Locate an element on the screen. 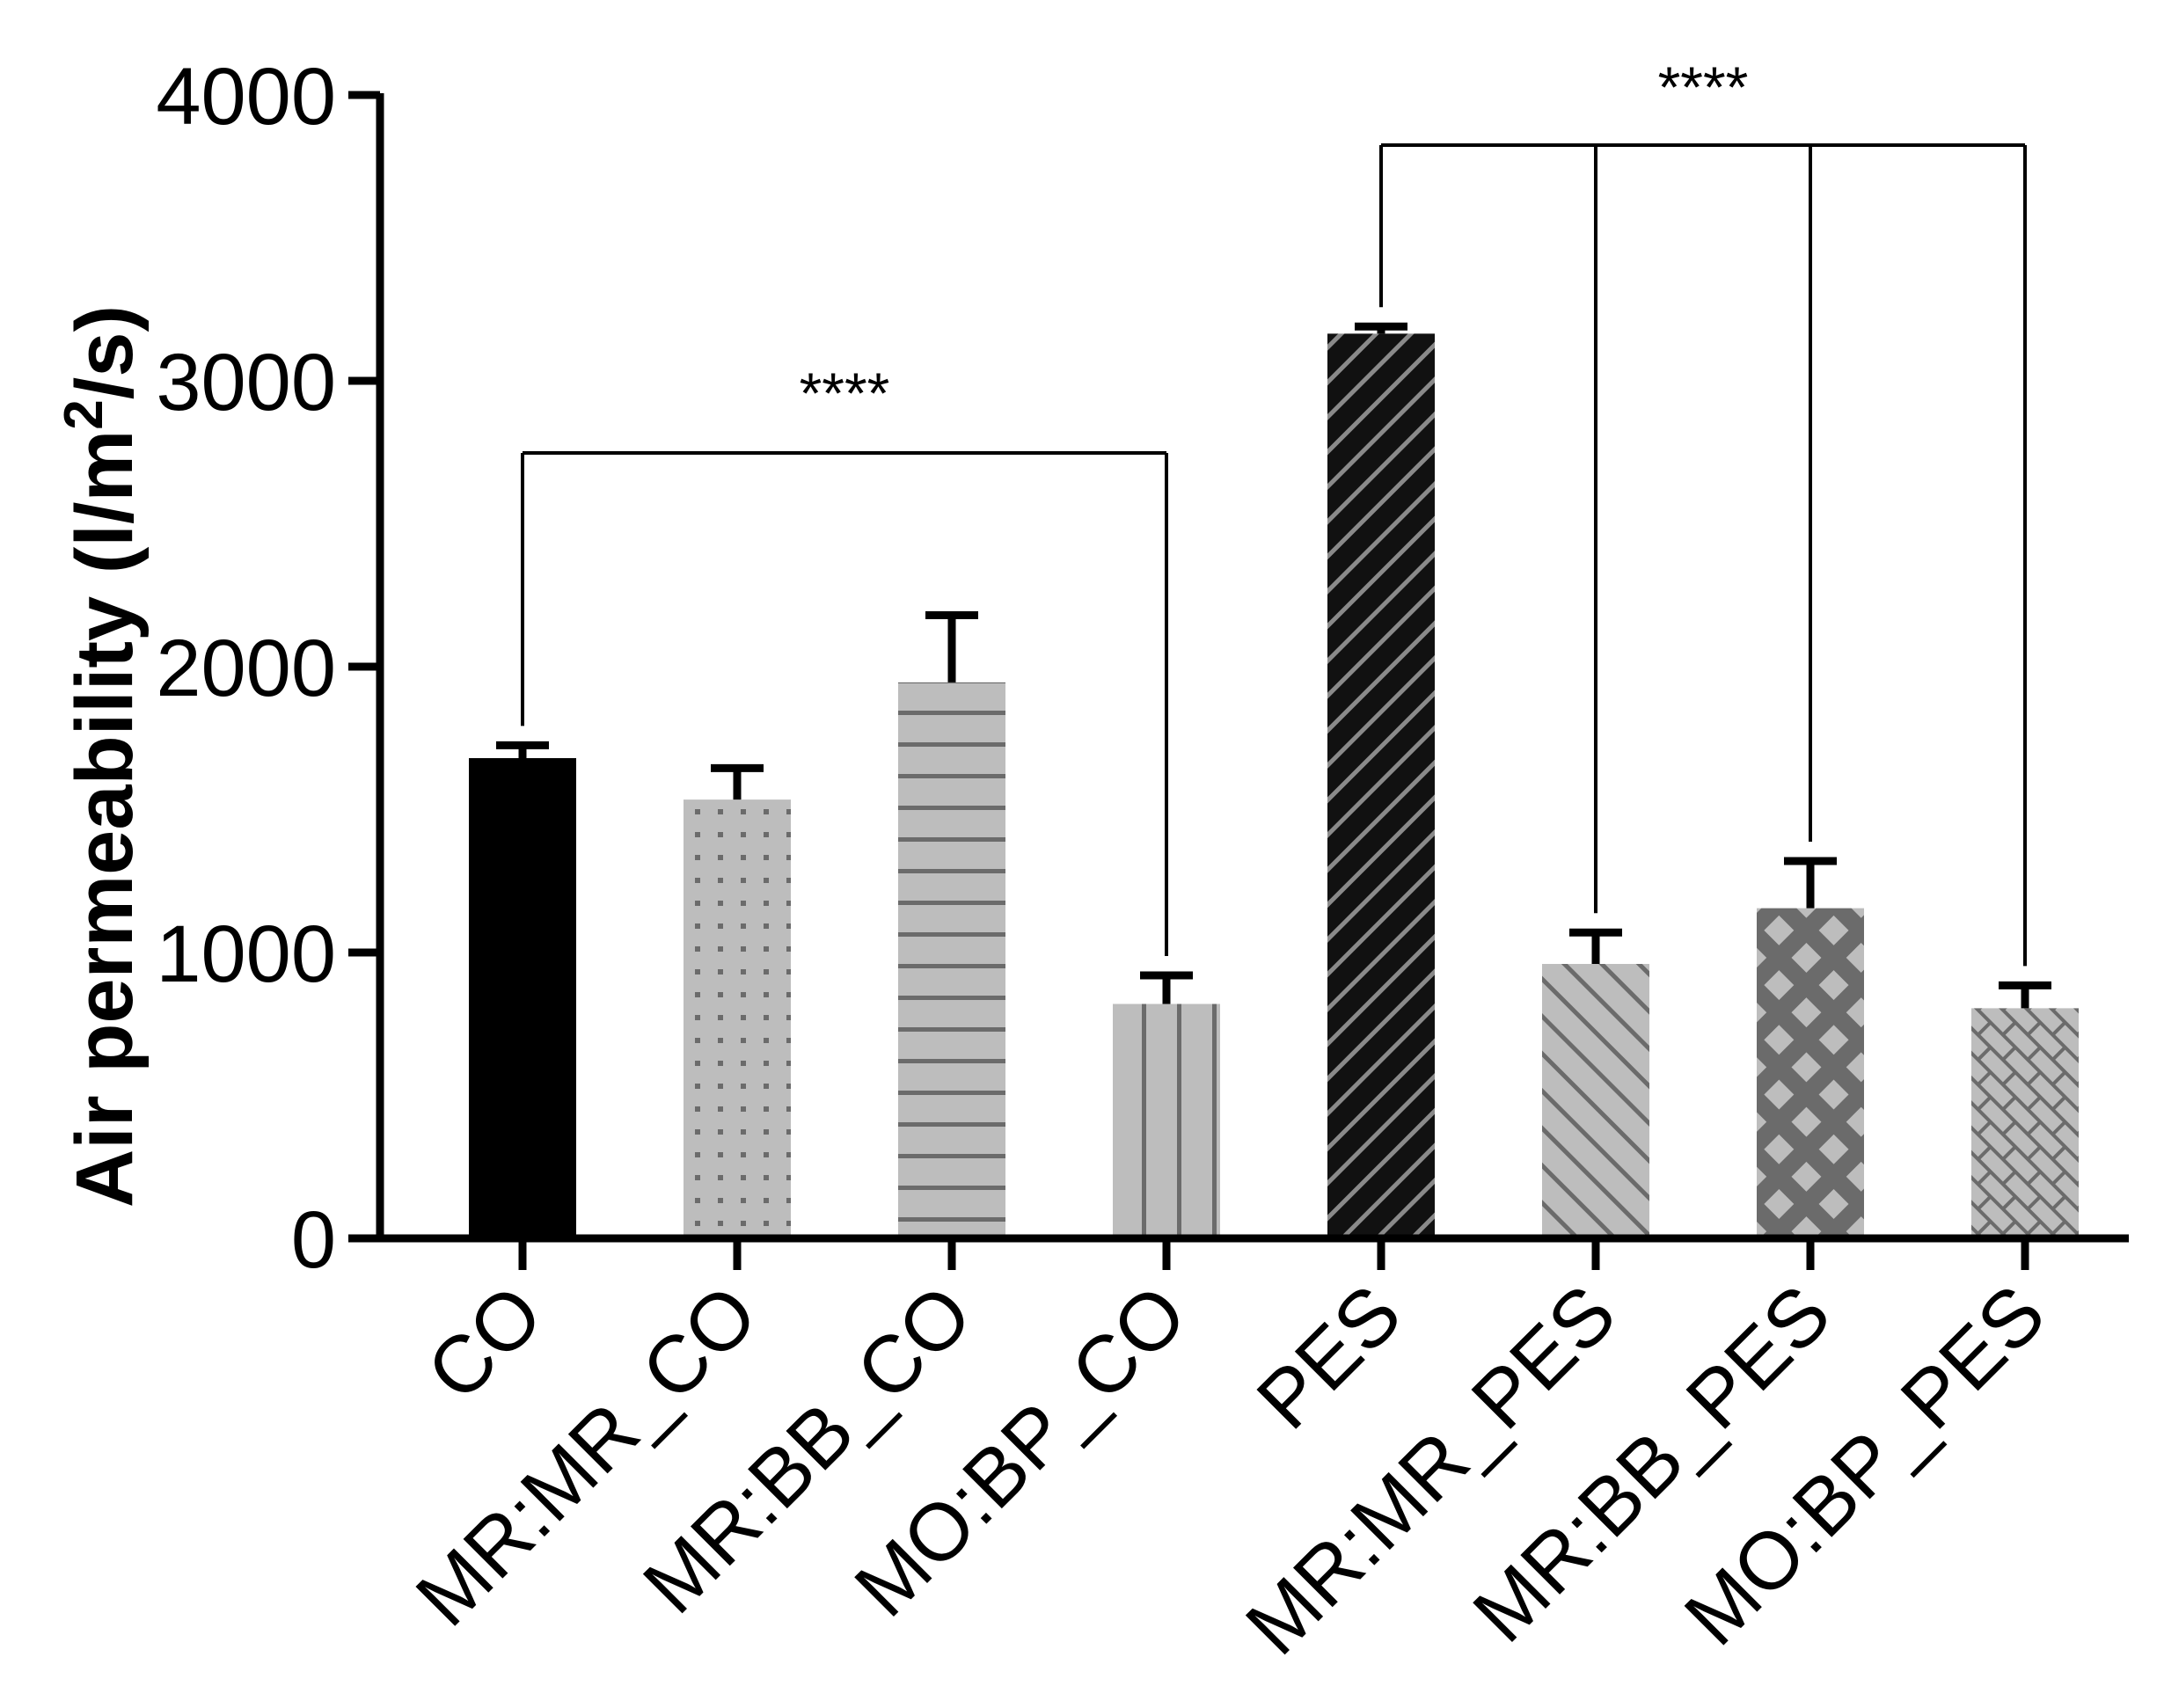 The image size is (2164, 1708). x-tick-label-1: CO is located at coordinates (484, 1343).